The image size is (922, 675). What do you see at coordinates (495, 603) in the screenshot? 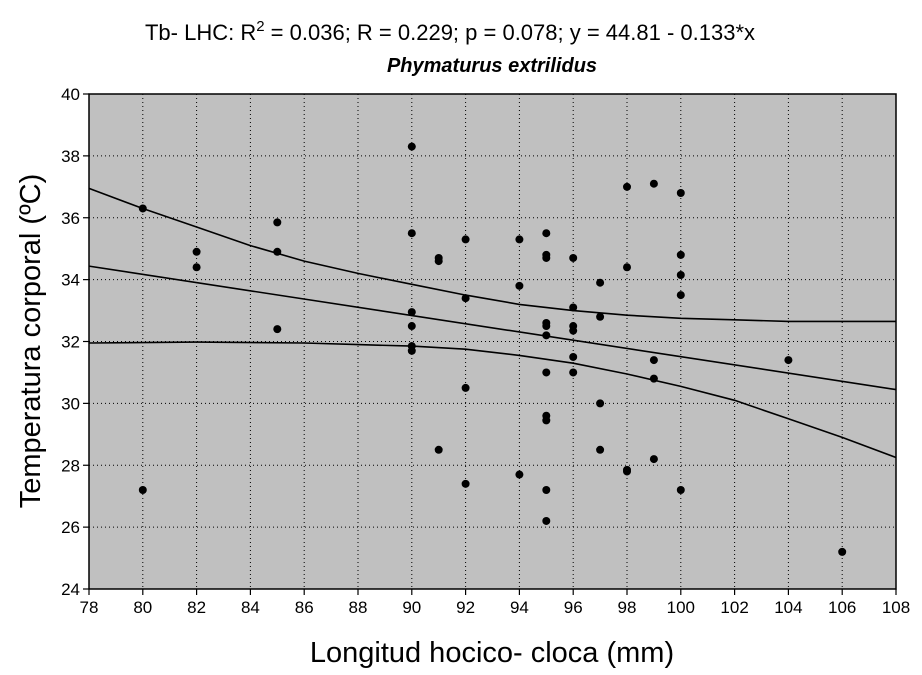
I see `x-axis-ticks: 78 80 82 84 86 88 90 92 94 96 98 100 102 104 106 108` at bounding box center [495, 603].